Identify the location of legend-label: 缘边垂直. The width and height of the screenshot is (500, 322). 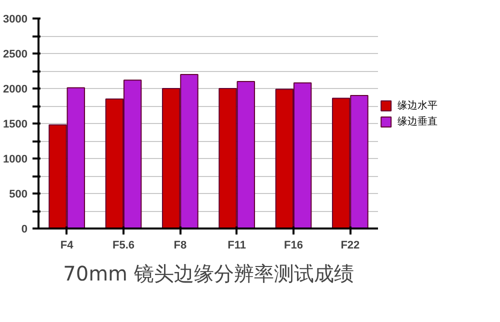
(418, 122).